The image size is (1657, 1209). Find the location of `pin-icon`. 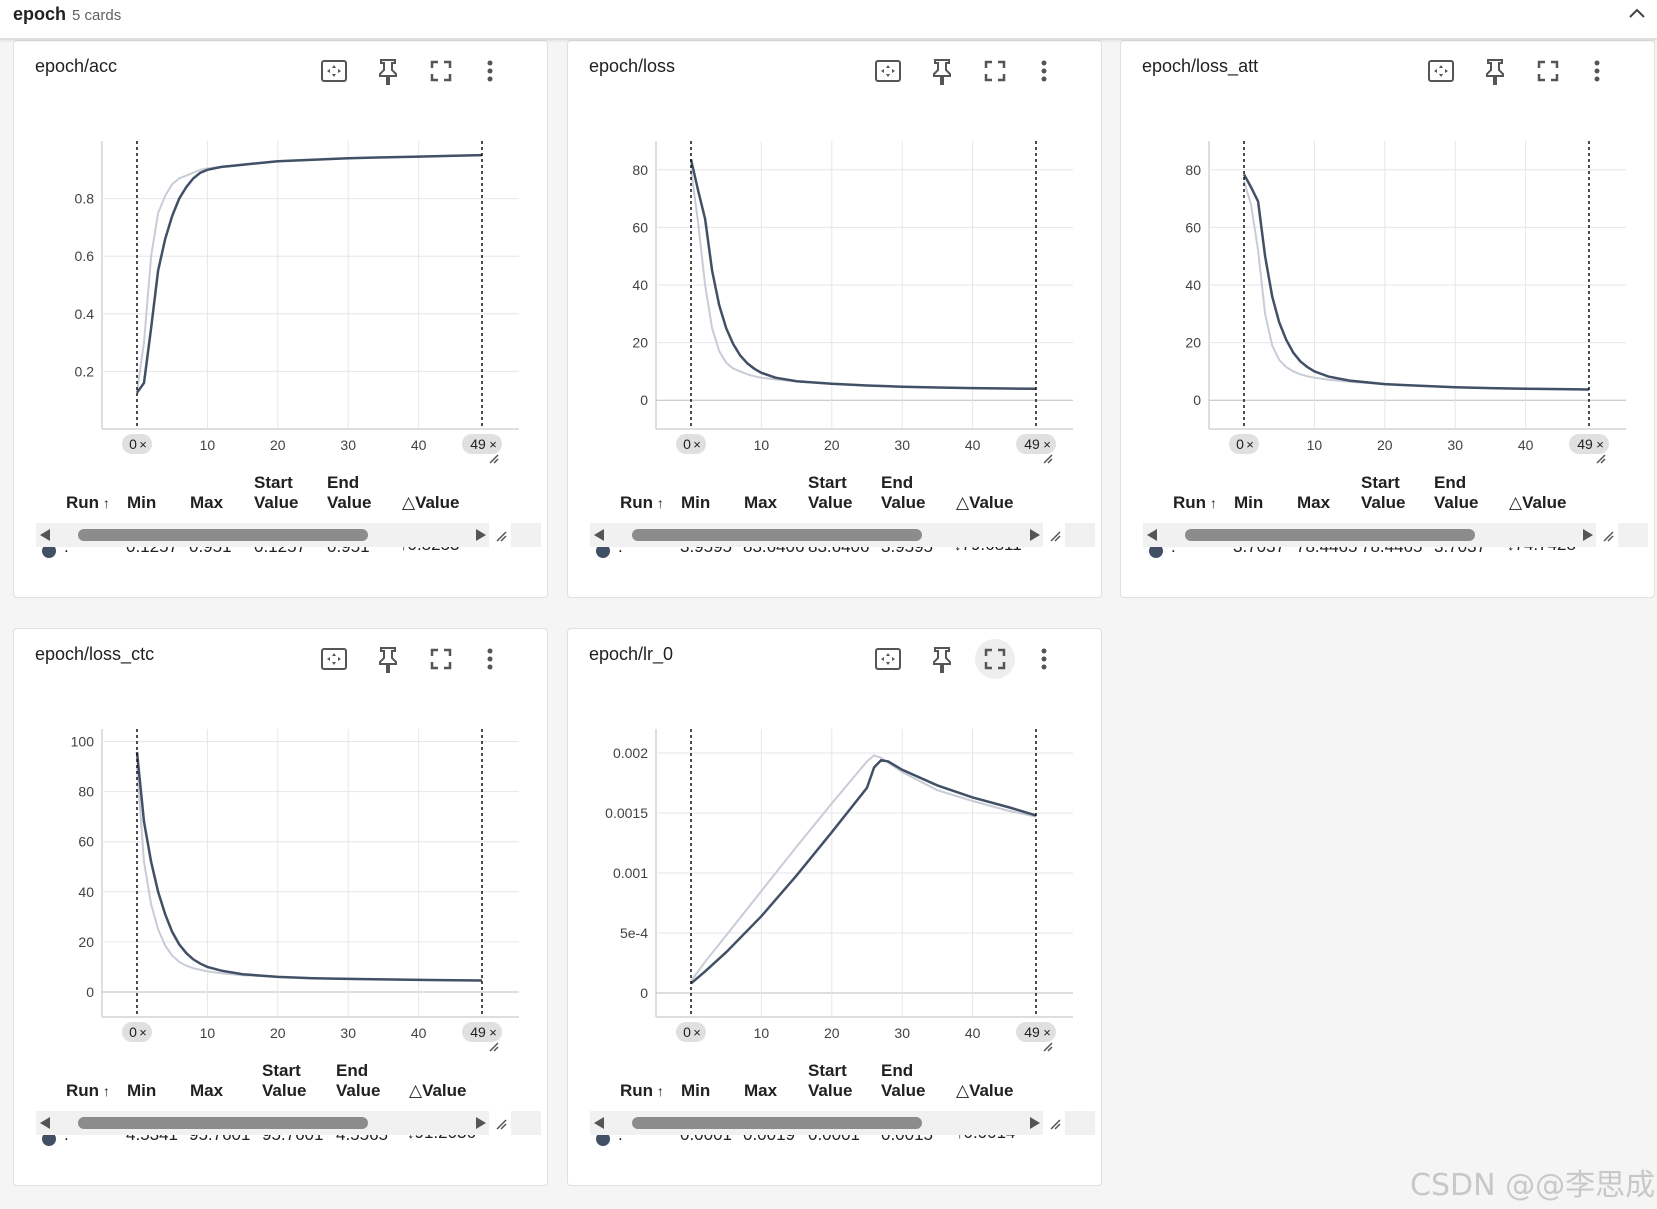

pin-icon is located at coordinates (1495, 72).